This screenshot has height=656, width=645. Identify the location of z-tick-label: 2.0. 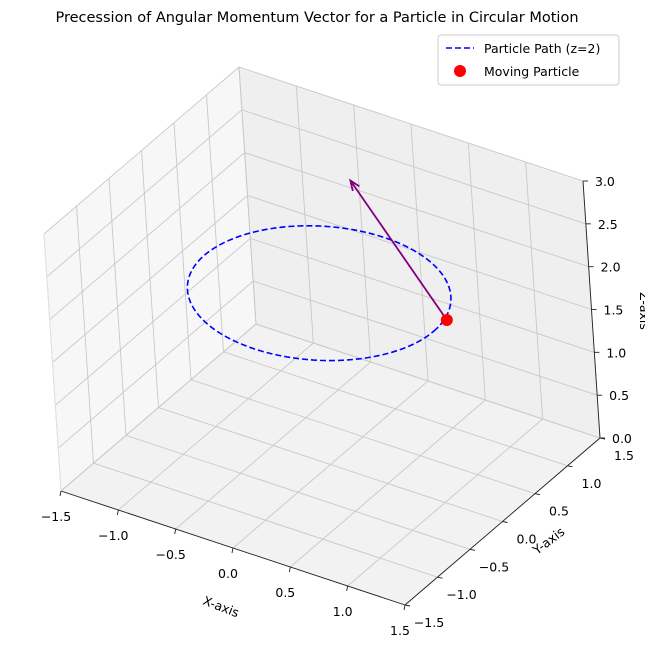
(611, 267).